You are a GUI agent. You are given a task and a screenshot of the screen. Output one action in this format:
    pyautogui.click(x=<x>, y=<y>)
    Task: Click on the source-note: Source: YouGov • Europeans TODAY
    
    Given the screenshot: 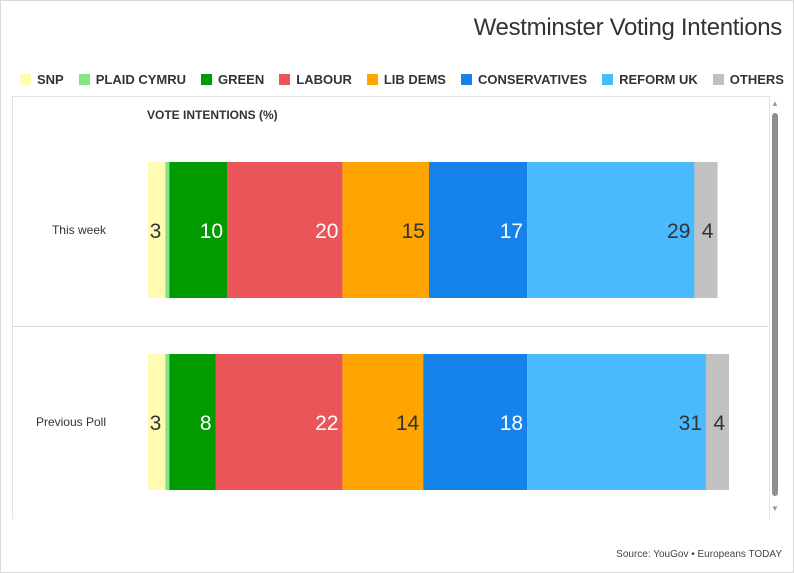 What is the action you would take?
    pyautogui.click(x=699, y=554)
    